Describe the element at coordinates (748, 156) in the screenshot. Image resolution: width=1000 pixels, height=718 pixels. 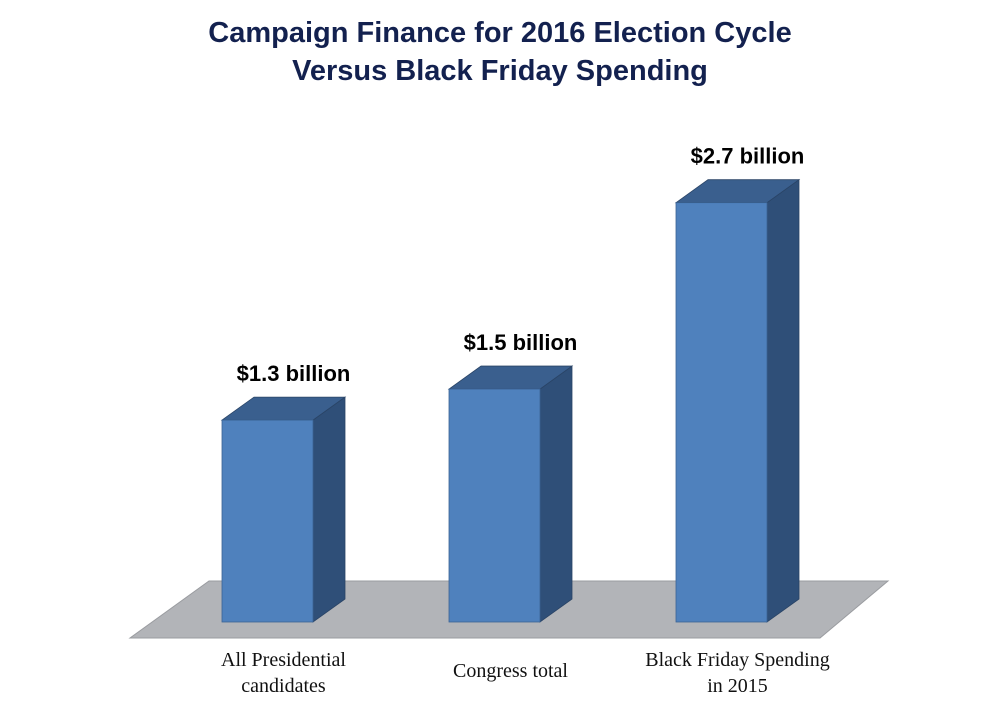
I see `data-label-2: $2.7 billion` at that location.